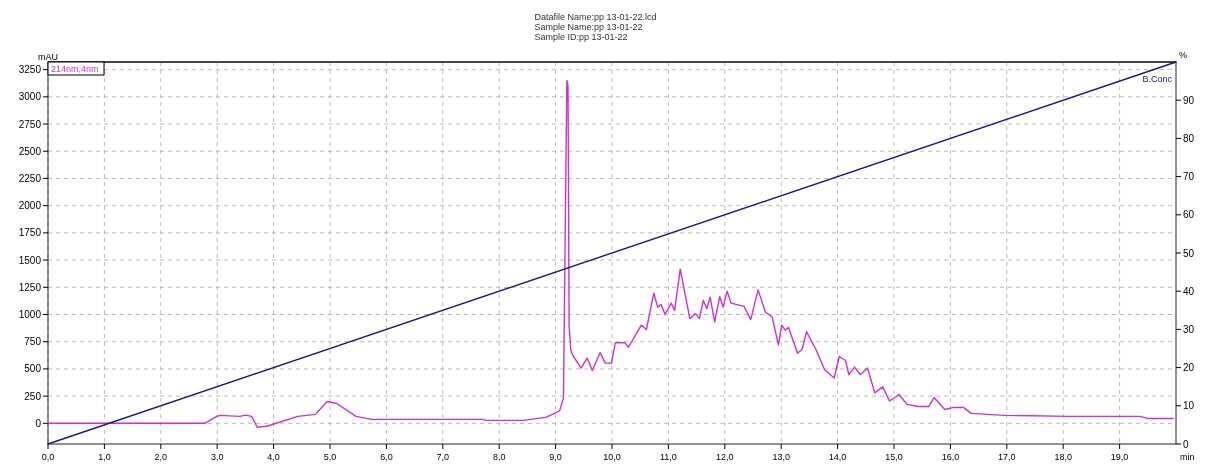 Image resolution: width=1209 pixels, height=467 pixels. What do you see at coordinates (33, 396) in the screenshot?
I see `y-tick-label: 250` at bounding box center [33, 396].